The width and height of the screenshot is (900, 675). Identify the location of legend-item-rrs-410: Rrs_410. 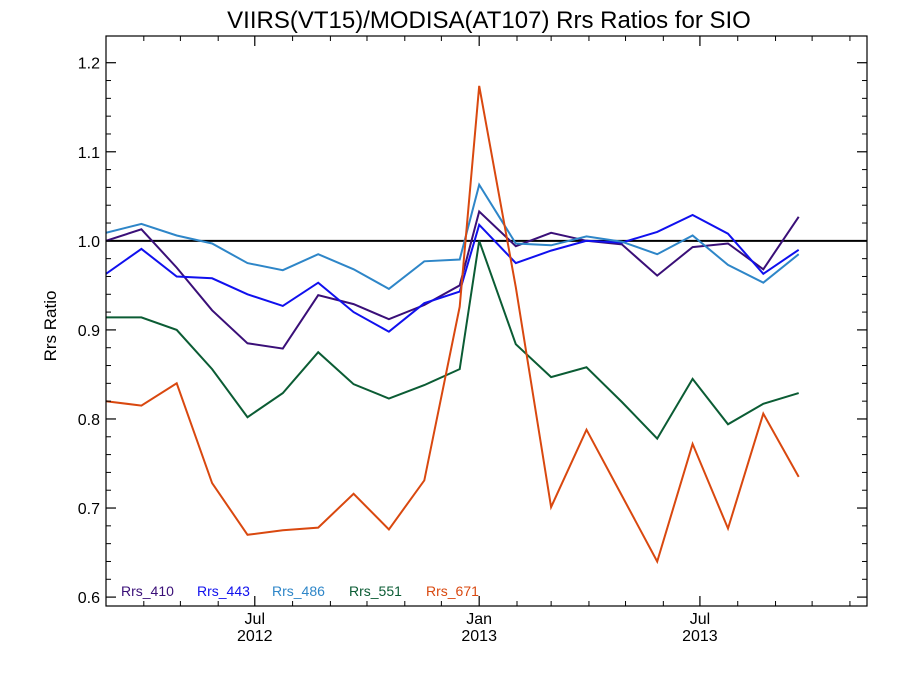
(147, 591).